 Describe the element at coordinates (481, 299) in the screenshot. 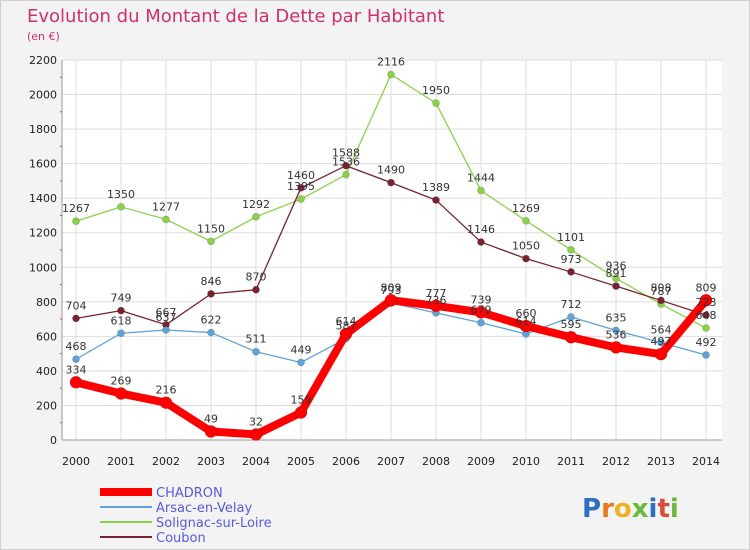

I see `data-label: 739` at that location.